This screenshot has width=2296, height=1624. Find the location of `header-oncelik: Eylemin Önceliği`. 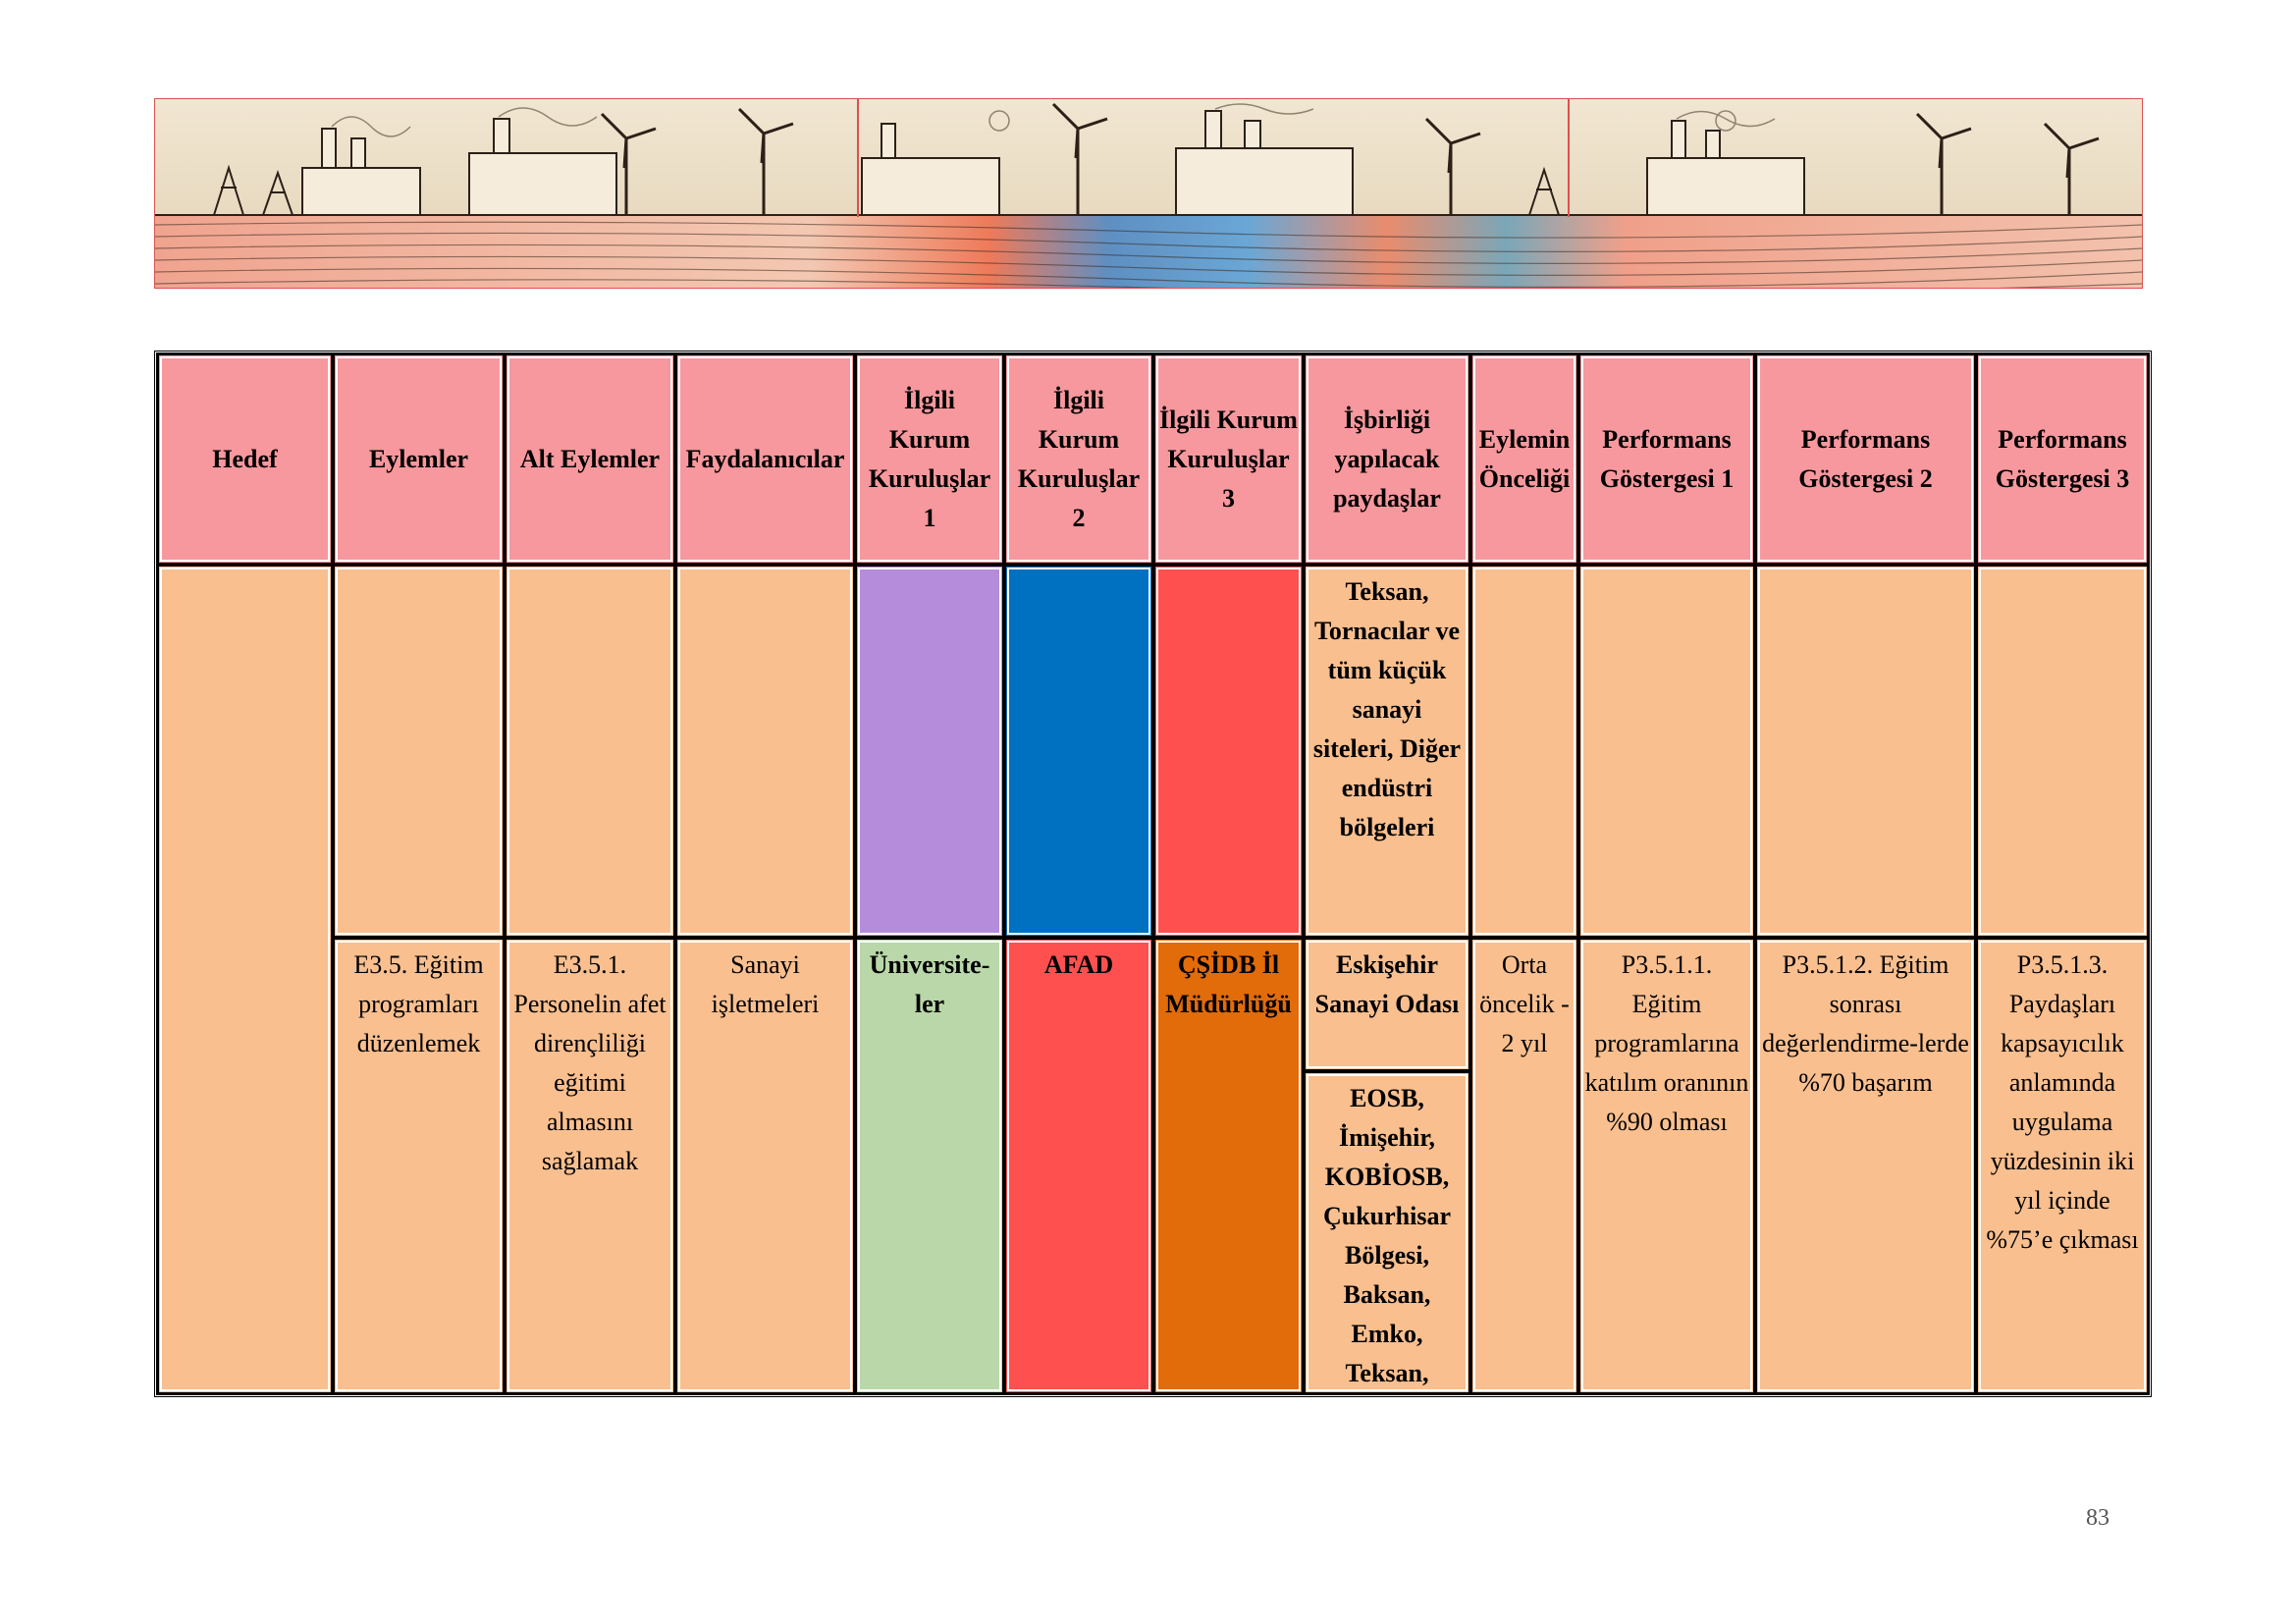

header-oncelik: Eylemin Önceliği is located at coordinates (1524, 459).